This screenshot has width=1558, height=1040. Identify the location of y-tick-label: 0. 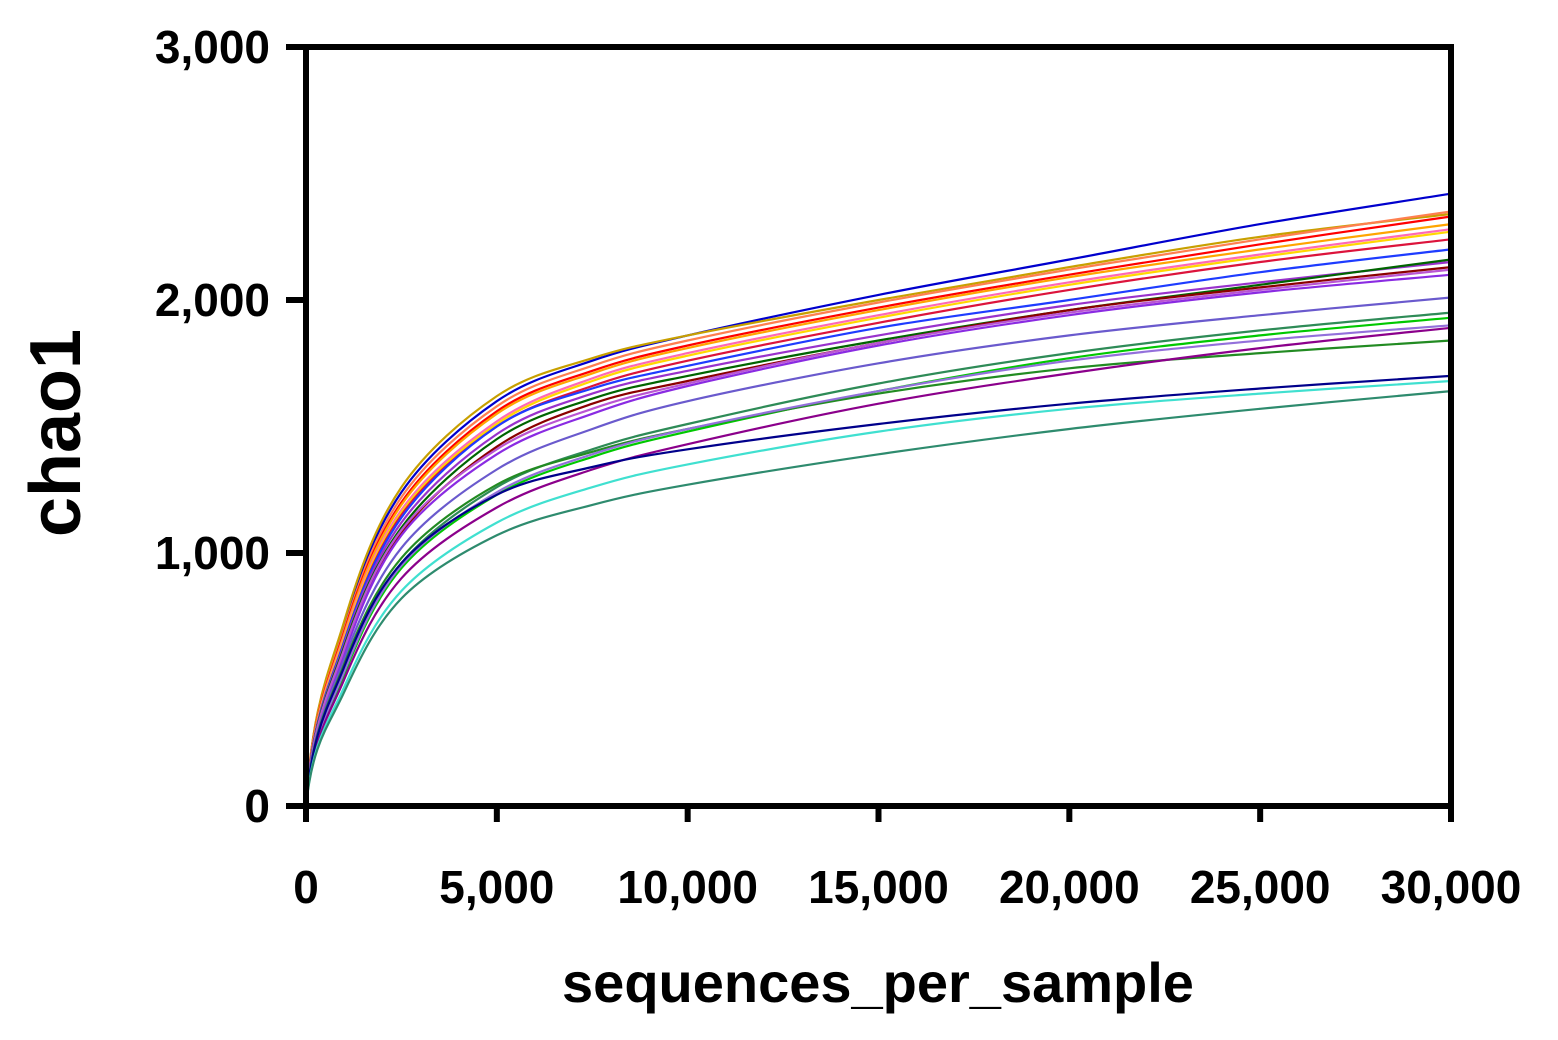
(257, 806).